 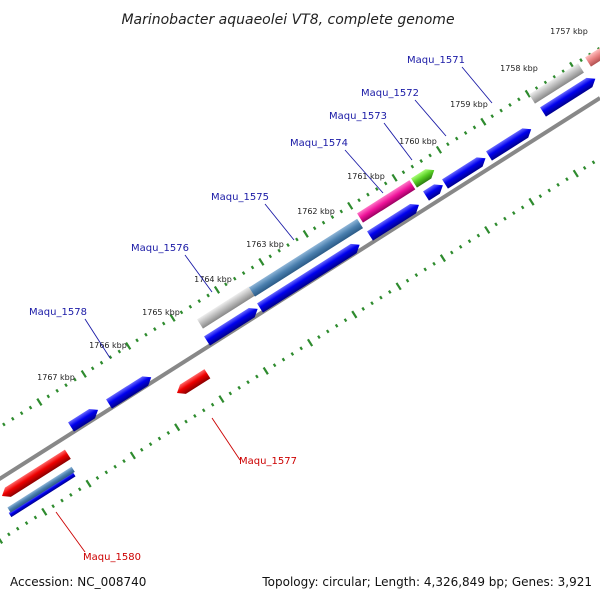 I want to click on feature-block-gray, so click(x=226, y=307).